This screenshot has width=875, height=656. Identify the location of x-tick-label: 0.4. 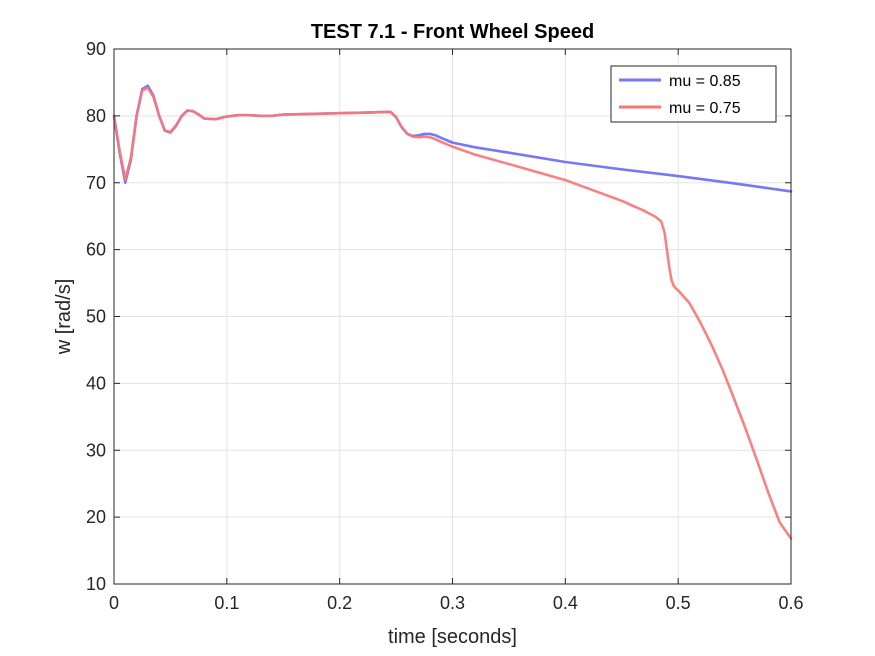
(565, 603).